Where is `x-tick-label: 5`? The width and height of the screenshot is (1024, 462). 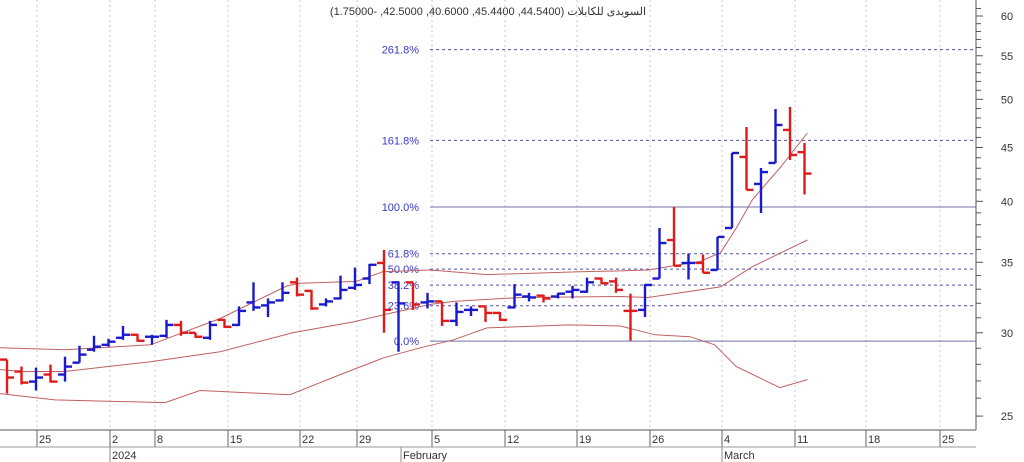
x-tick-label: 5 is located at coordinates (437, 440).